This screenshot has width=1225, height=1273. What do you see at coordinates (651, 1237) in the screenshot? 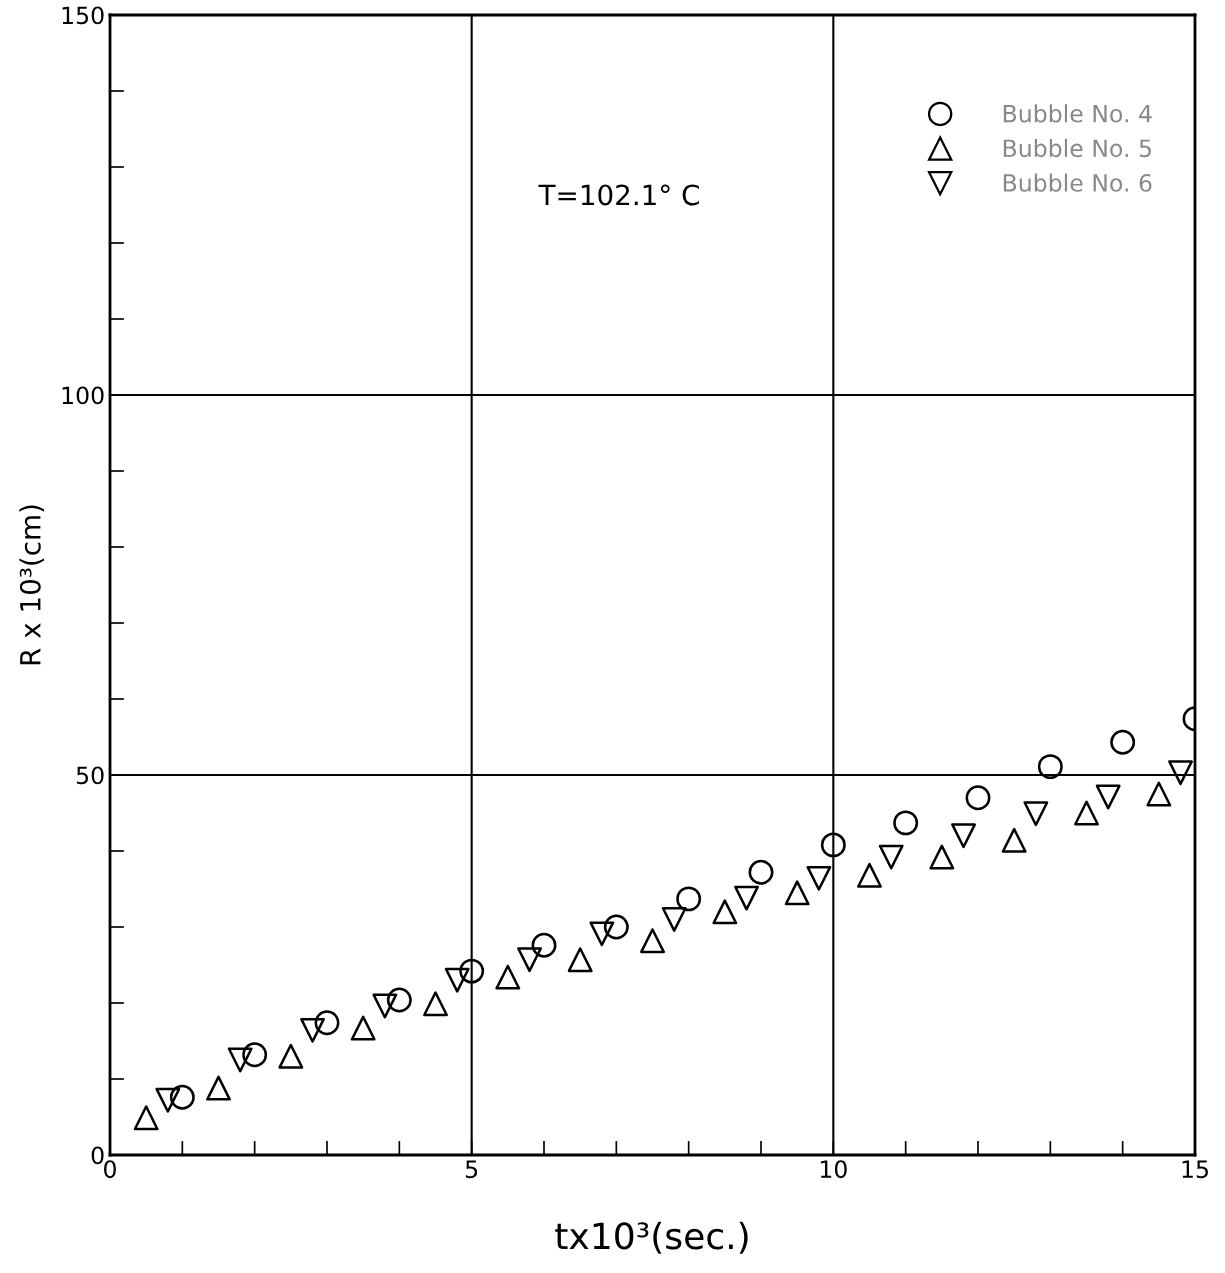
I see `x-axis-title: tx10³(sec.)` at bounding box center [651, 1237].